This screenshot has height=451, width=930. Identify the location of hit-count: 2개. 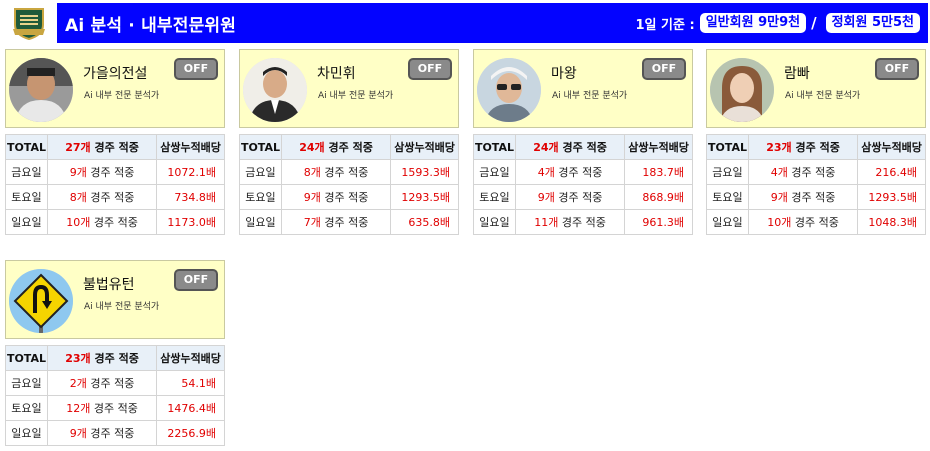
(78, 383).